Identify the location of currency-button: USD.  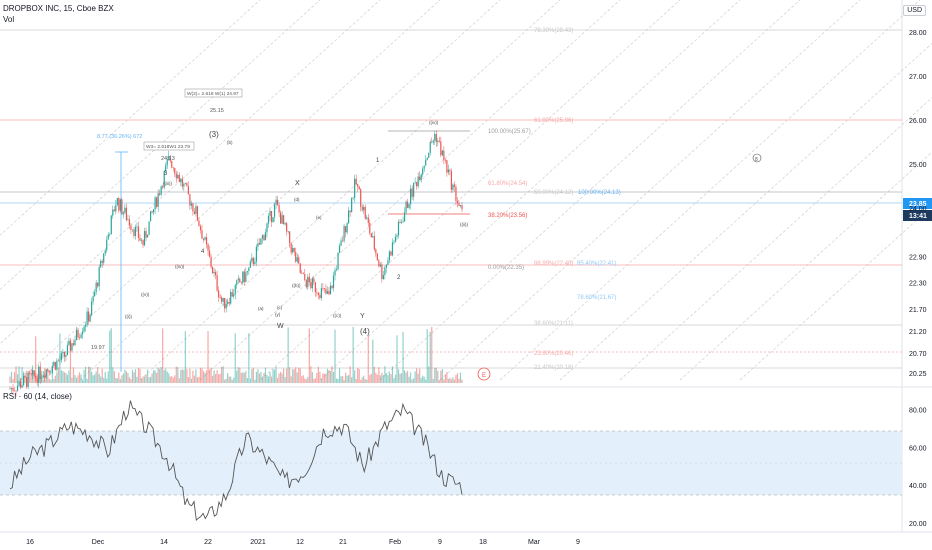
(914, 10).